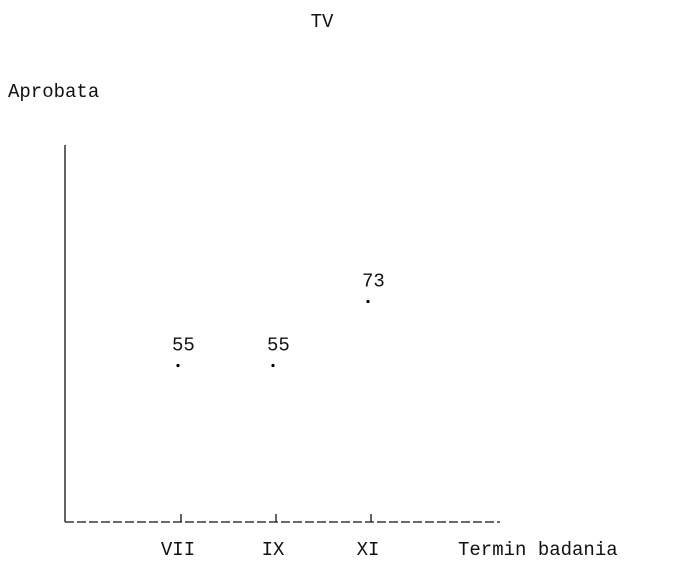 The height and width of the screenshot is (564, 688). What do you see at coordinates (273, 550) in the screenshot?
I see `x-tick-label: IX` at bounding box center [273, 550].